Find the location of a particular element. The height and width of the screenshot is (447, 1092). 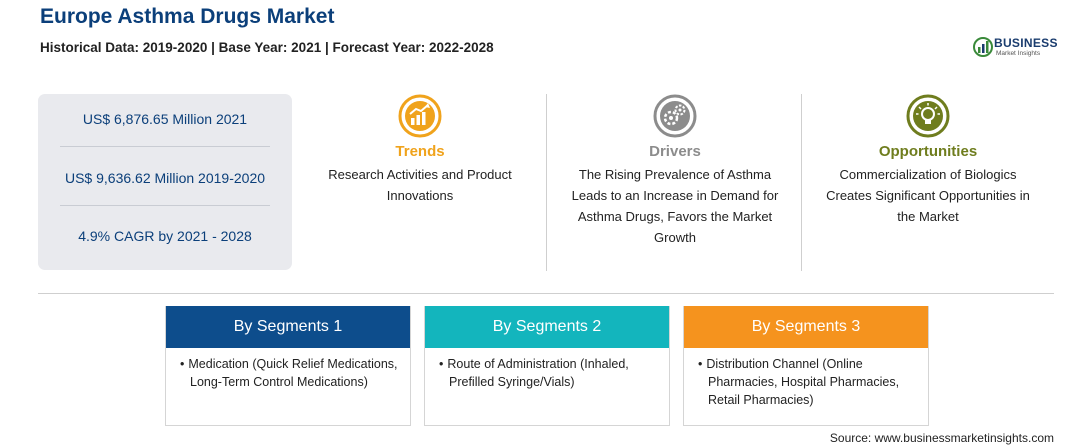

segment-3-line: Distribution Channel (Online is located at coordinates (784, 364).